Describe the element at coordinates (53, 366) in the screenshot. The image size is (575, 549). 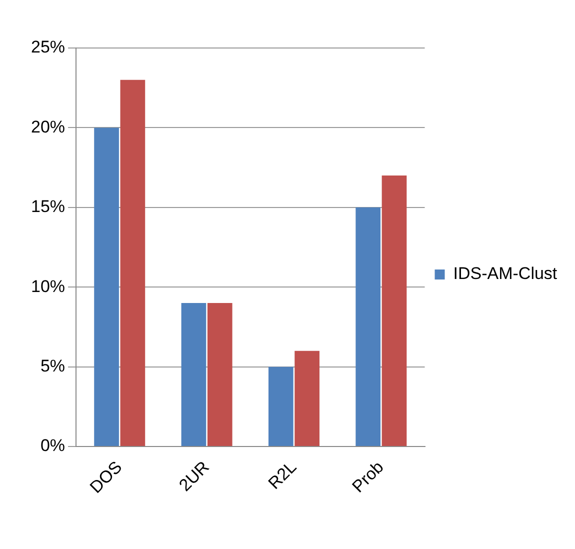
I see `y-tick-label: 5%` at that location.